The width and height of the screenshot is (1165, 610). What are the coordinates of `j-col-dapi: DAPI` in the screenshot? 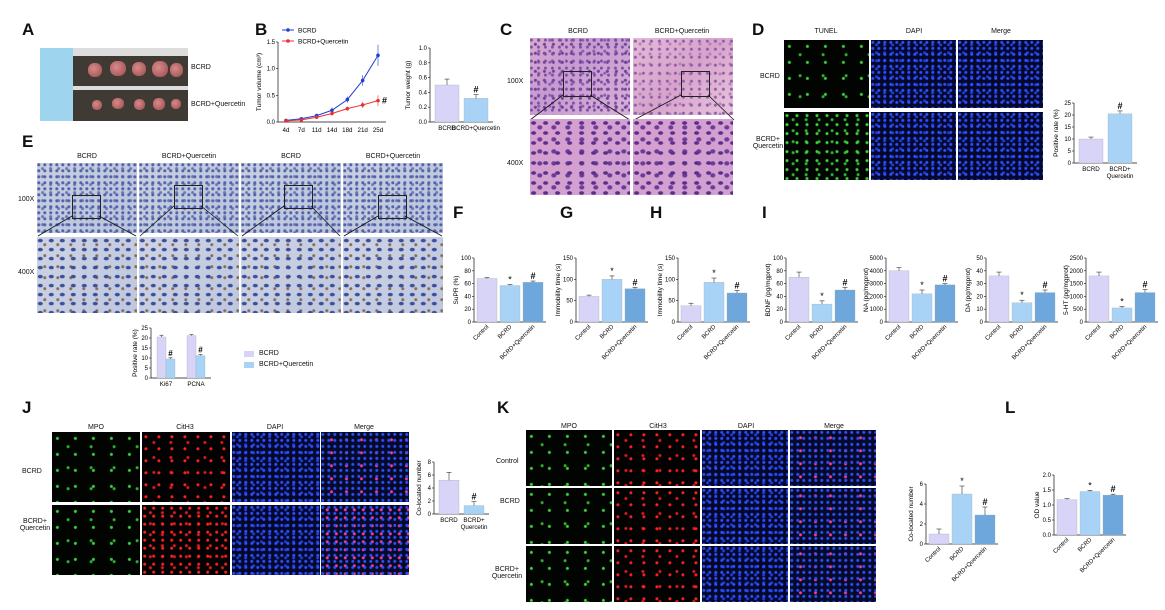 It's located at (275, 427).